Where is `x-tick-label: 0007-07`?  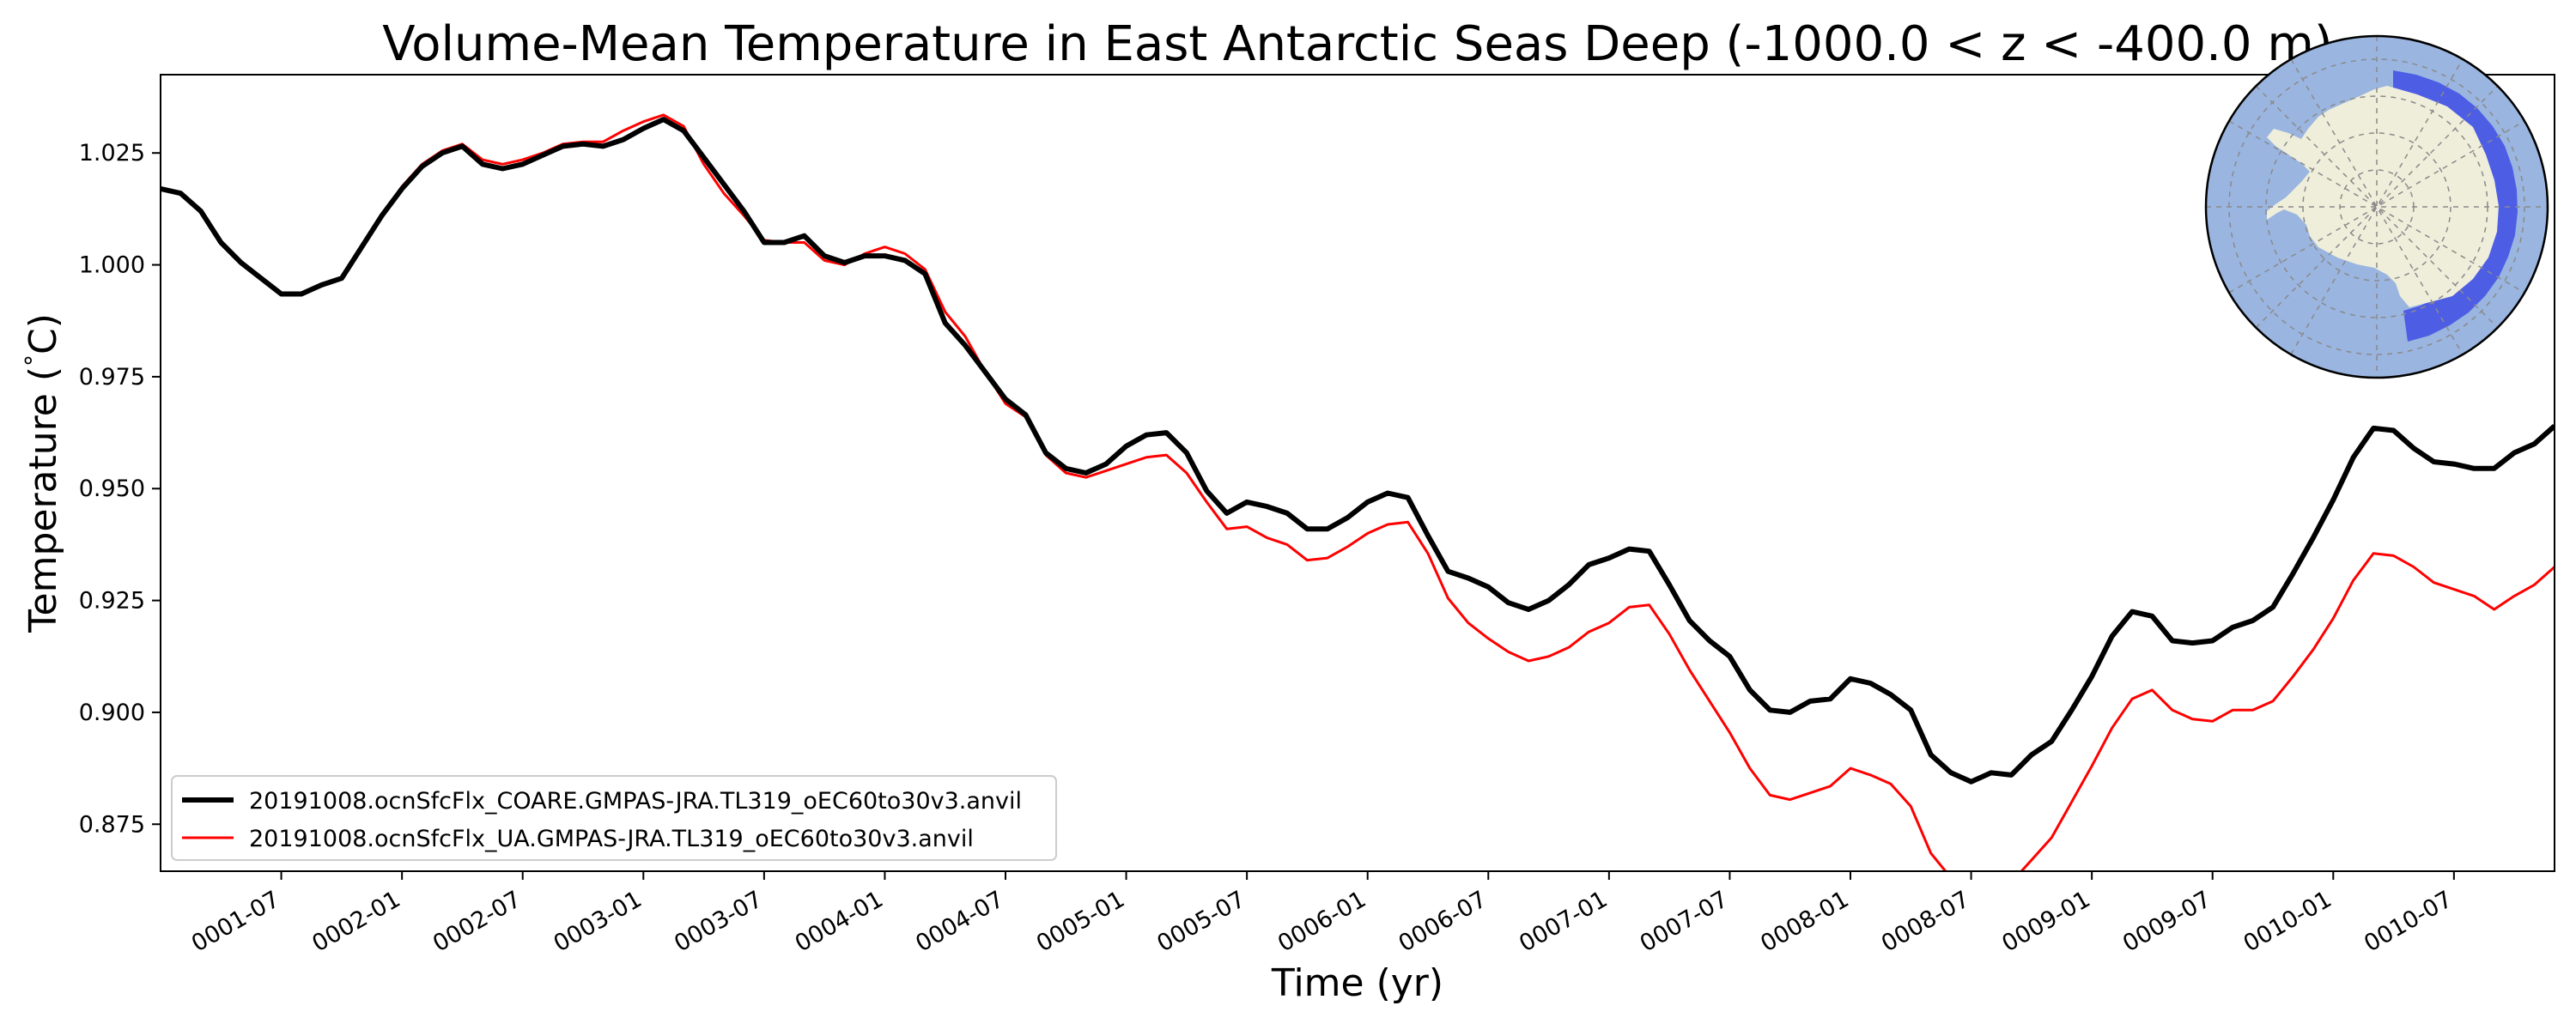
x-tick-label: 0007-07 is located at coordinates (1685, 921).